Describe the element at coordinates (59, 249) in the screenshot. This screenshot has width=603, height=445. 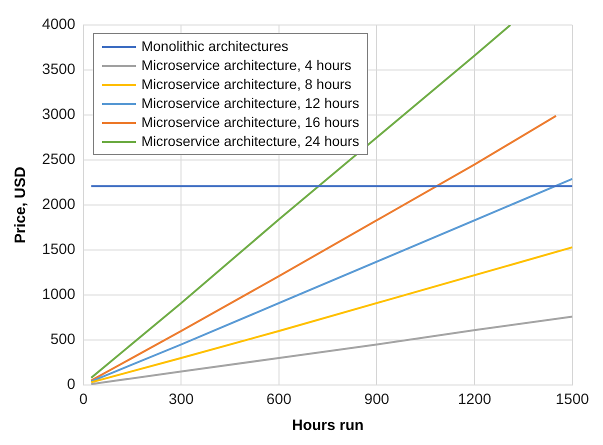
I see `y-tick-label: 1500` at that location.